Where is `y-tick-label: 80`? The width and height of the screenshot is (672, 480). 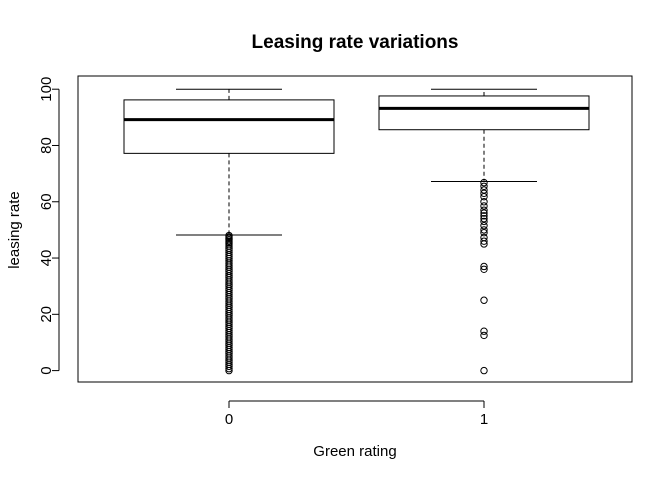 y-tick-label: 80 is located at coordinates (46, 145).